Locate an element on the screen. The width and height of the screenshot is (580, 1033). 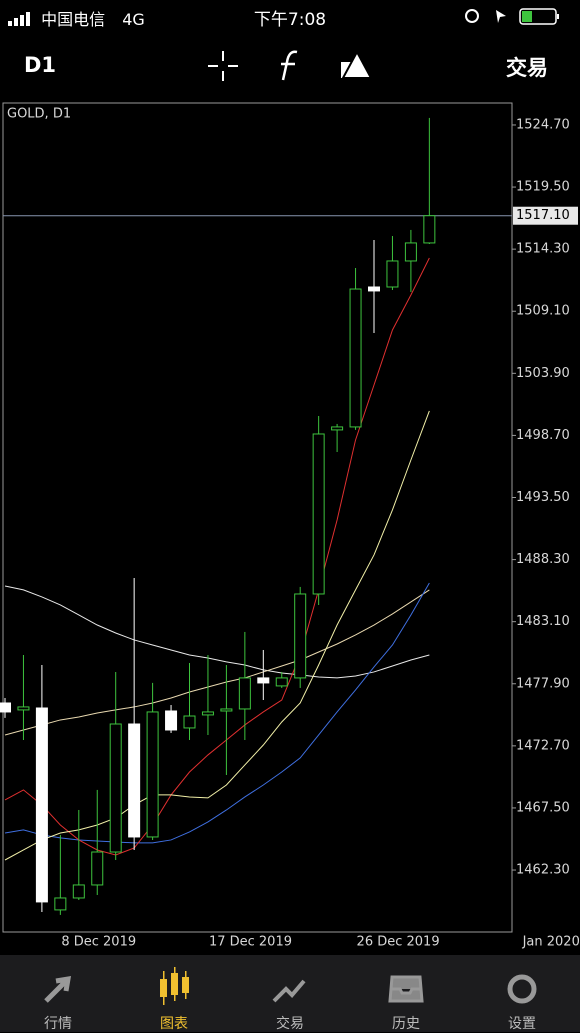
tab-label: 图表 is located at coordinates (174, 1024).